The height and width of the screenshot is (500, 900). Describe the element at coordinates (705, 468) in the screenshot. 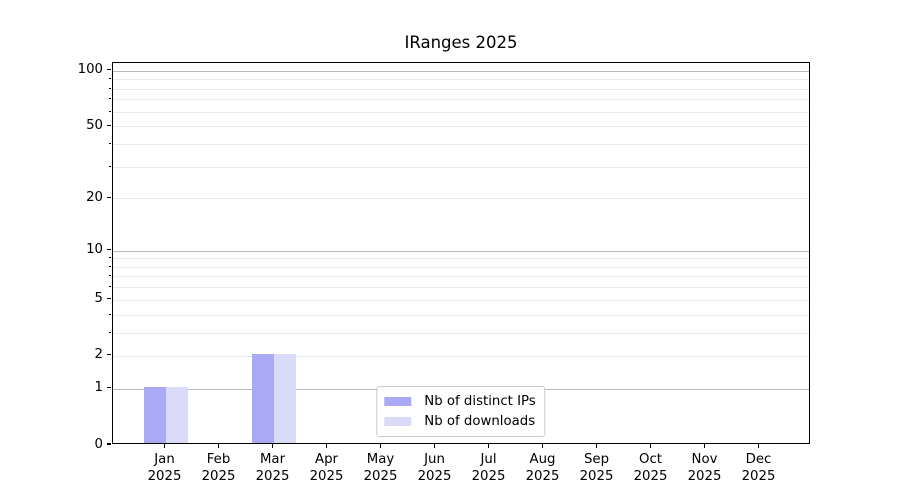

I see `x-tick-label: Nov 2025` at that location.